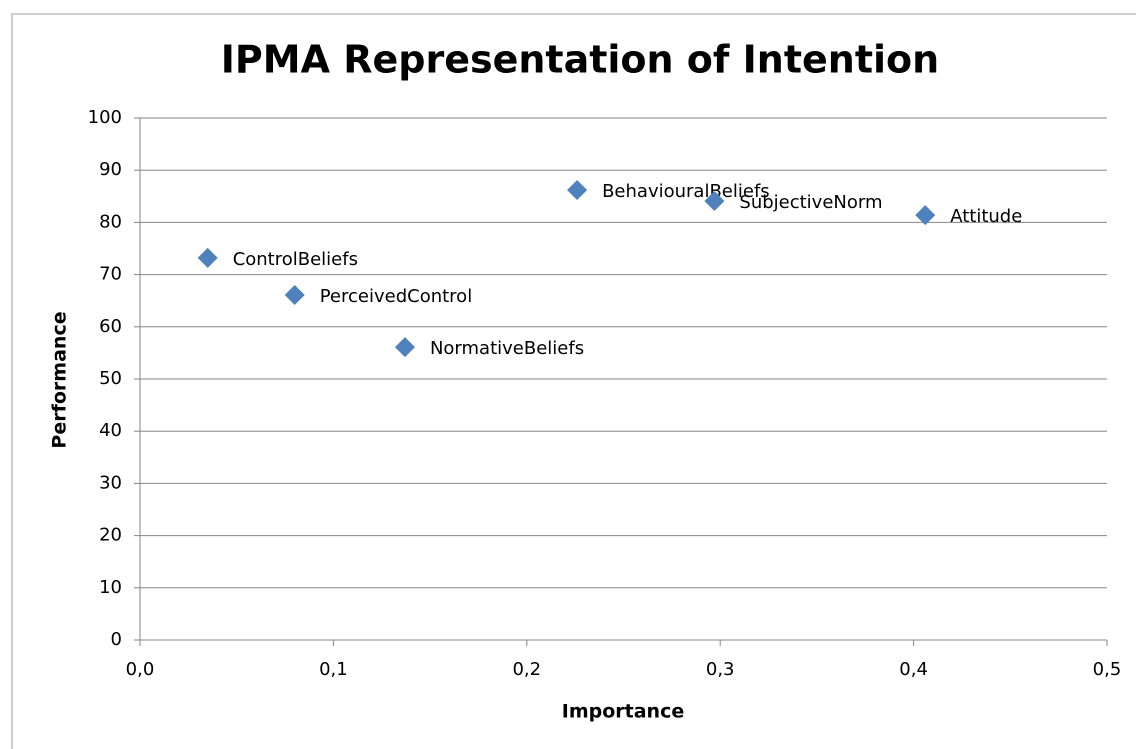 The image size is (1136, 749). What do you see at coordinates (507, 348) in the screenshot?
I see `point-label: NormativeBeliefs` at bounding box center [507, 348].